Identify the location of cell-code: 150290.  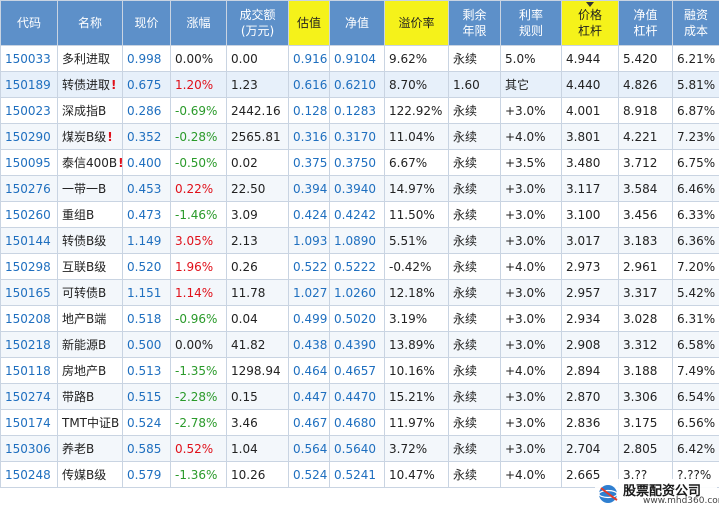
(29, 136).